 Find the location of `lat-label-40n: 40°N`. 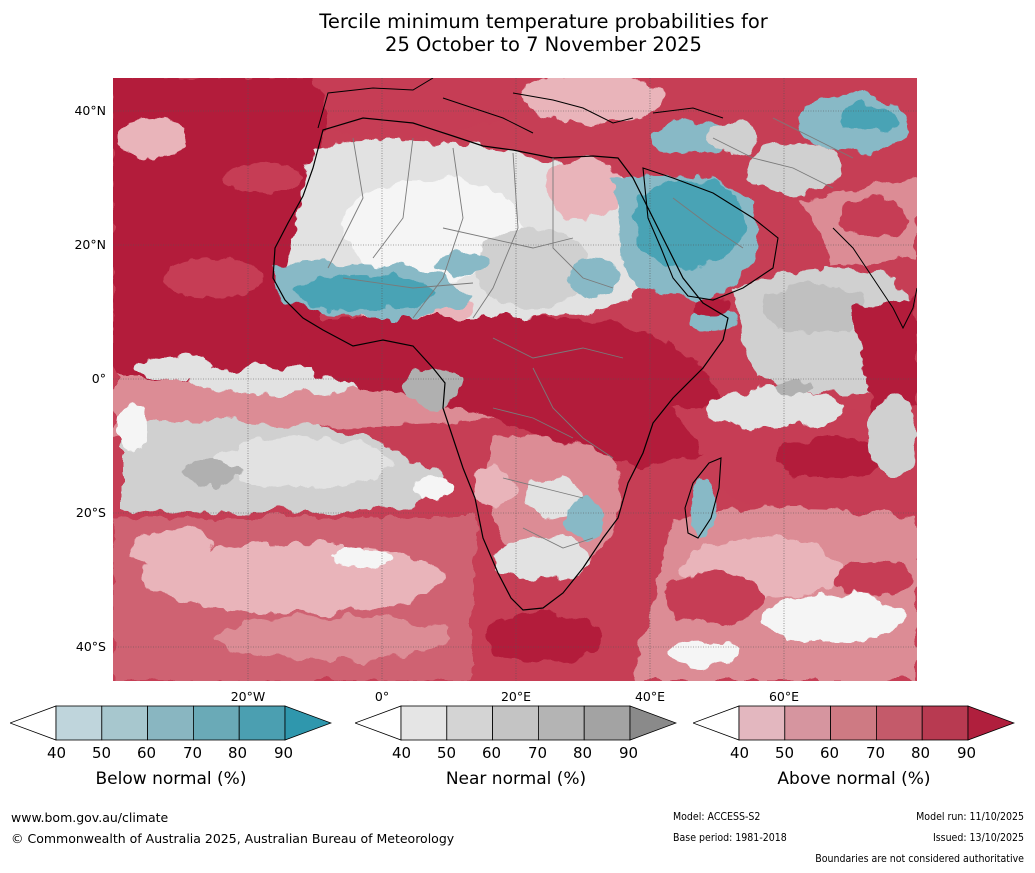

lat-label-40n: 40°N is located at coordinates (90, 110).